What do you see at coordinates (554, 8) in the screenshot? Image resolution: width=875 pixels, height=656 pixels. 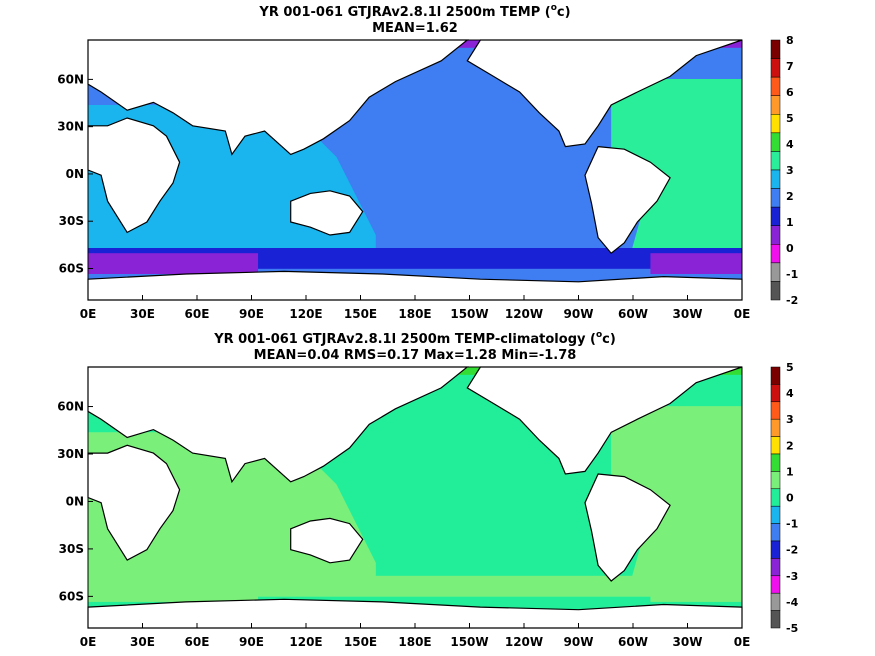 I see `title-degree-1: o` at bounding box center [554, 8].